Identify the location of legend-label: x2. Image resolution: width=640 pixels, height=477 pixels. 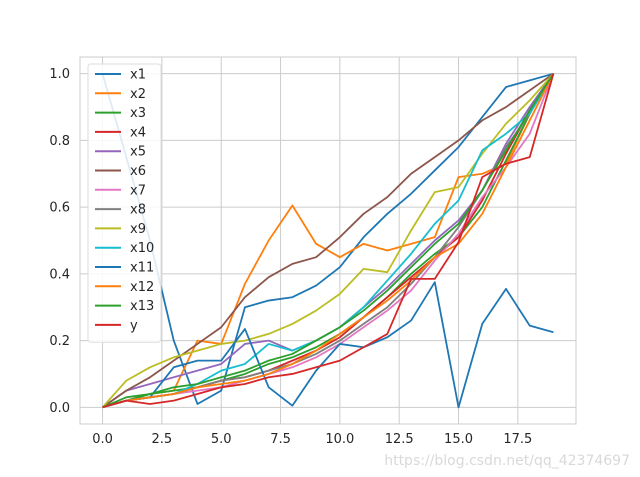
(138, 94).